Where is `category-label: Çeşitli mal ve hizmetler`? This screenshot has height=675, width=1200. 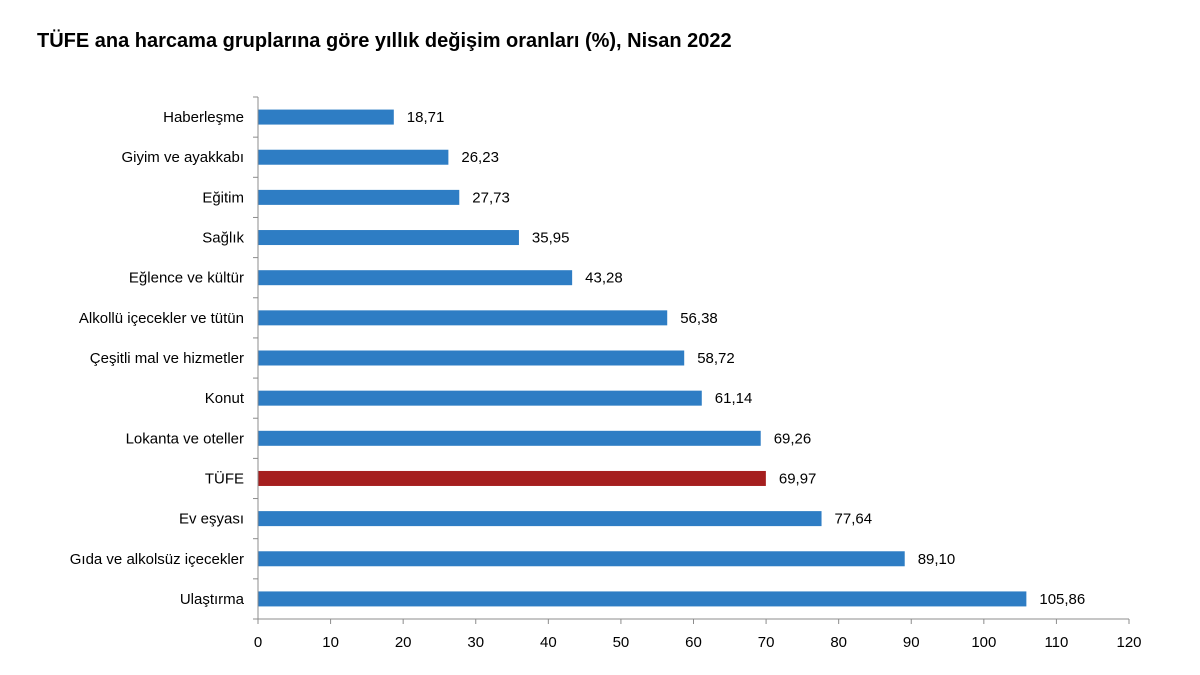
category-label: Çeşitli mal ve hizmetler is located at coordinates (167, 358).